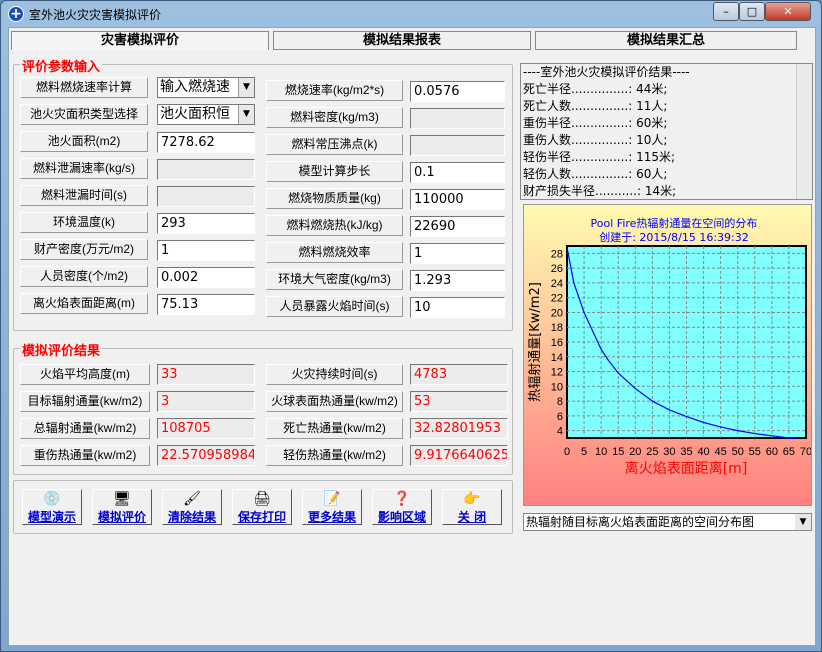 The height and width of the screenshot is (652, 822). Describe the element at coordinates (666, 40) in the screenshot. I see `tab-3: 模拟结果汇总` at that location.